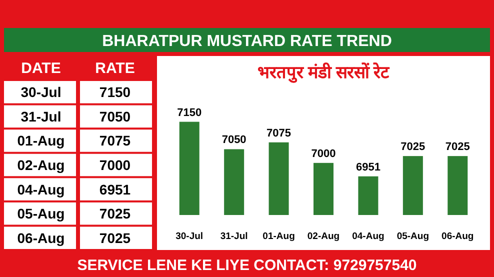  Describe the element at coordinates (41, 189) in the screenshot. I see `text: 04-Aug` at that location.